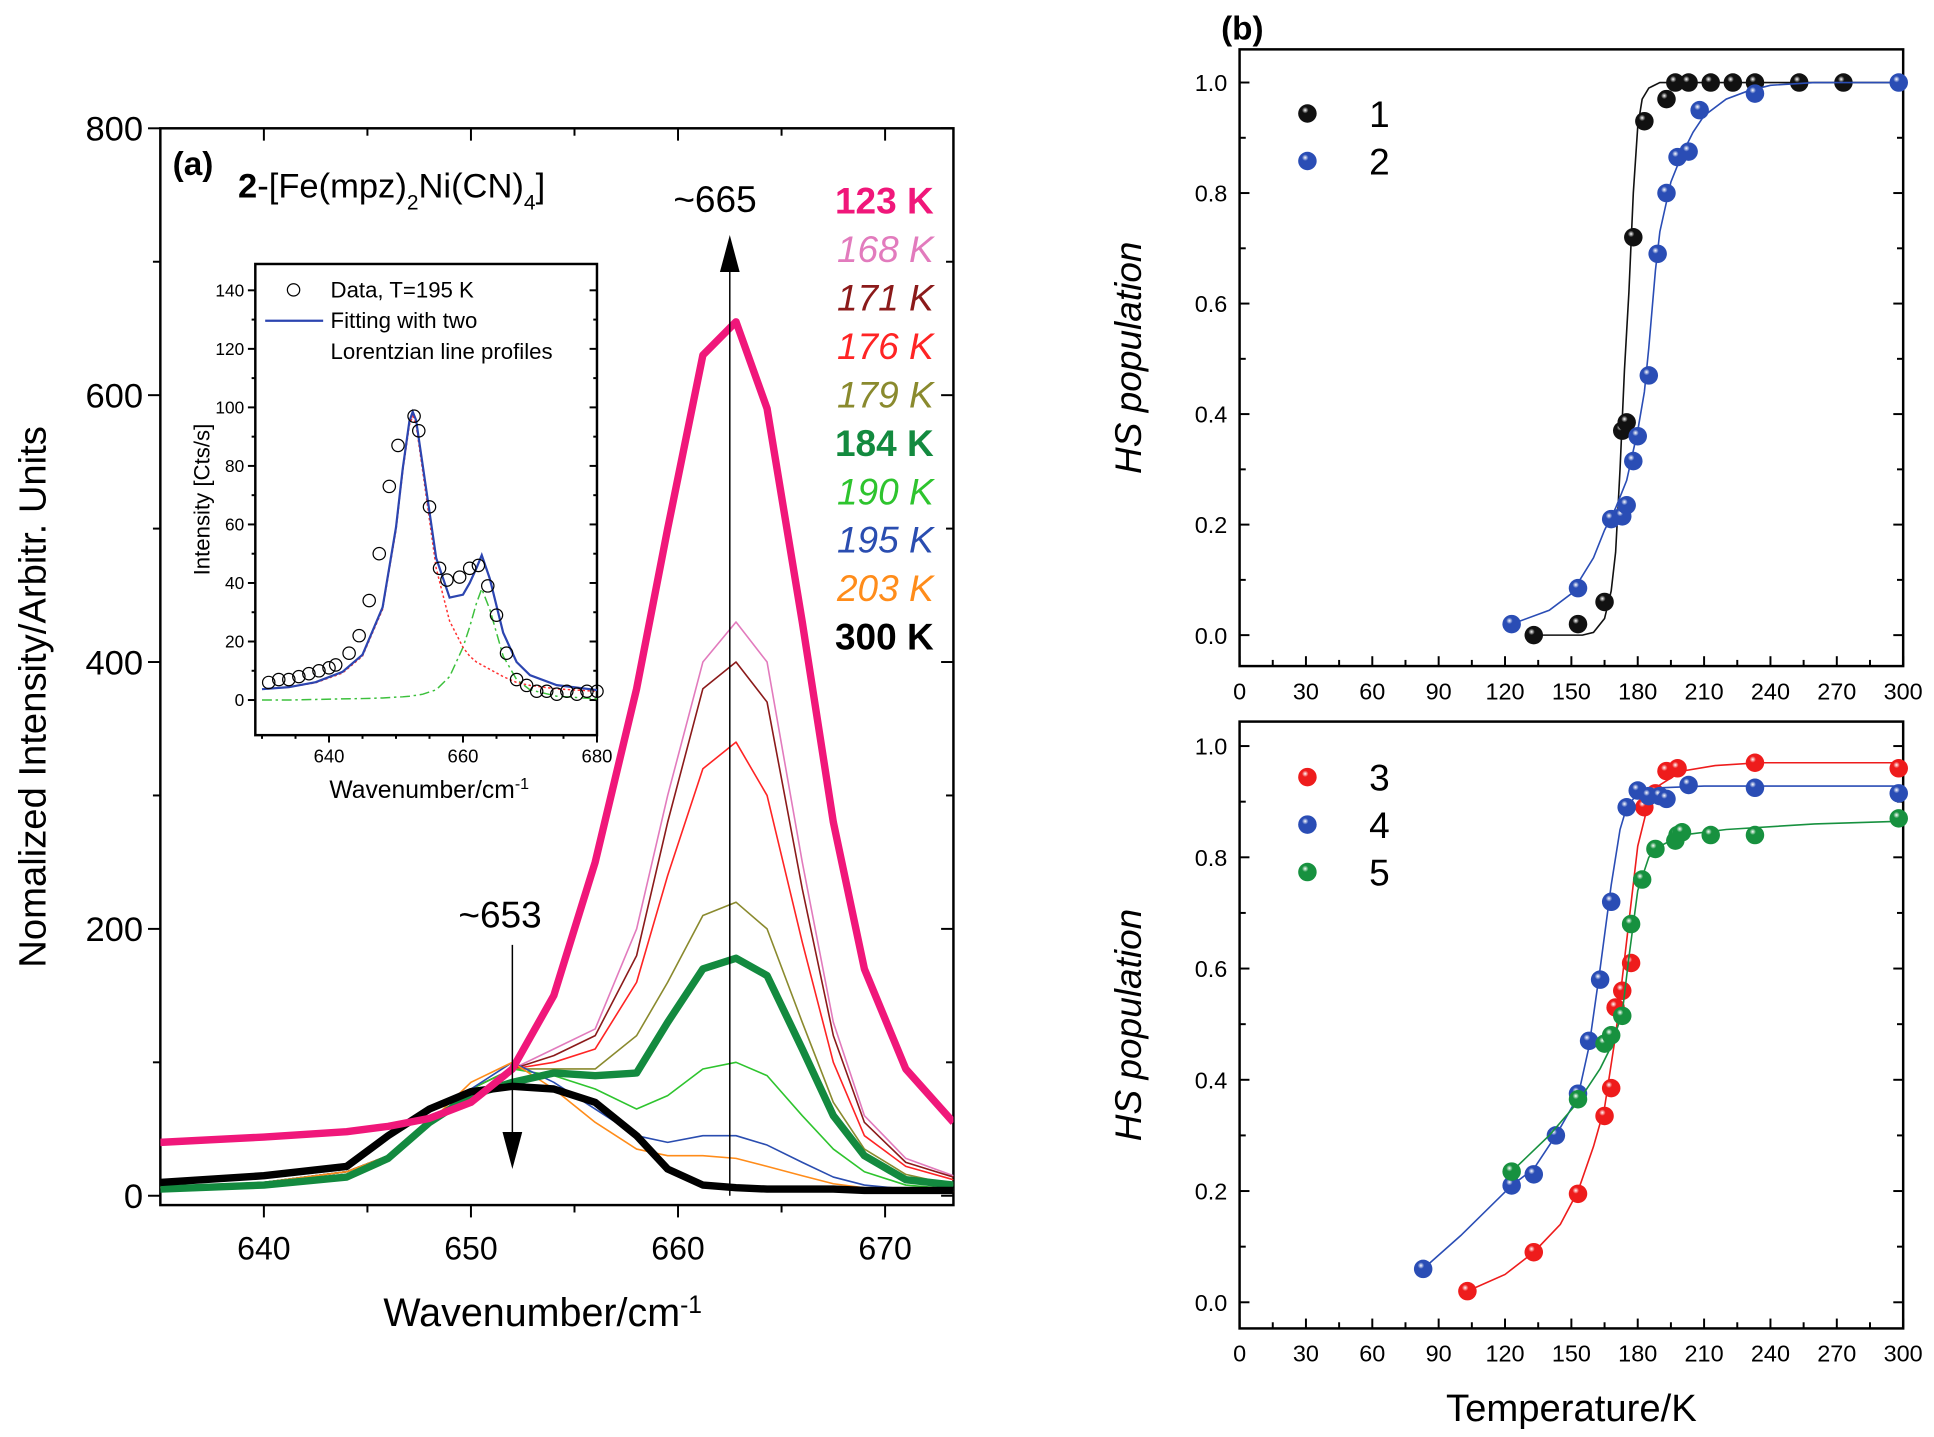 This screenshot has height=1437, width=1934. What do you see at coordinates (886, 346) in the screenshot?
I see `legend-entry: 176 K` at bounding box center [886, 346].